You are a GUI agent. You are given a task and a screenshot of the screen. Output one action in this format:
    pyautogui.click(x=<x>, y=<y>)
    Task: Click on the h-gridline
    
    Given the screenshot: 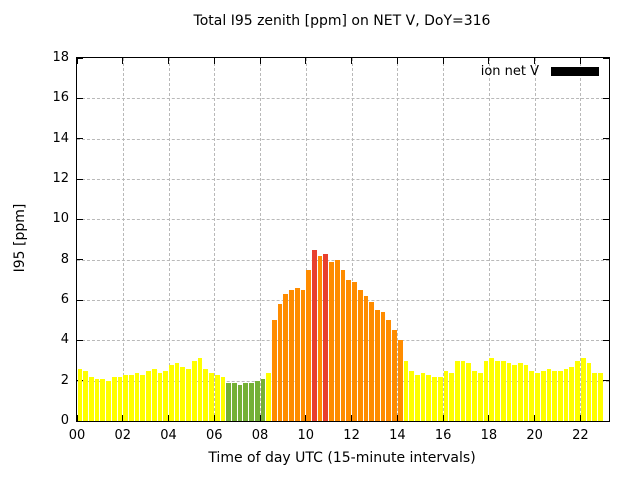 What is the action you would take?
    pyautogui.click(x=343, y=260)
    